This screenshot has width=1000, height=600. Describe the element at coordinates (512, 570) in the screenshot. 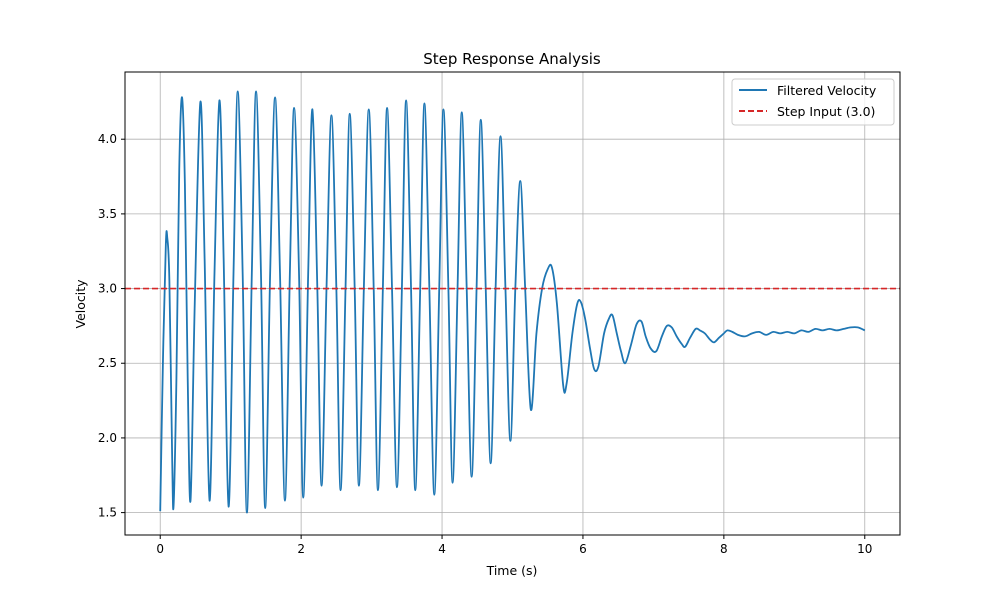

I see `x-axis-label: Time (s)` at that location.